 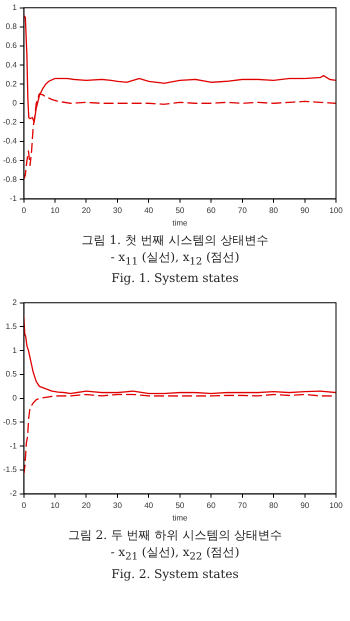 I want to click on text: - x$_{11}$ (실선), x$_{12}$ (점선), so click(x=175, y=259).